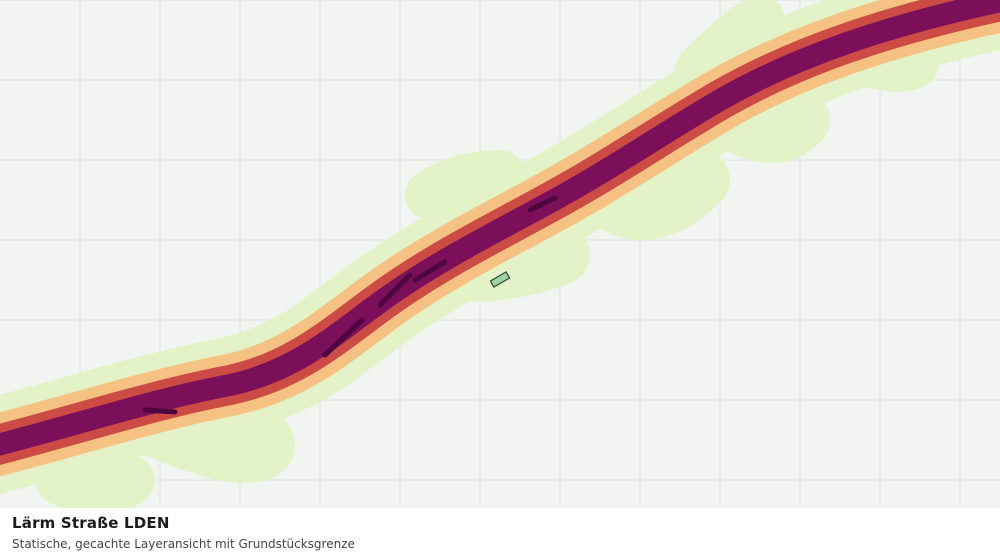 The image size is (1000, 560). What do you see at coordinates (91, 523) in the screenshot?
I see `layer-title: Lärm Straße LDEN` at bounding box center [91, 523].